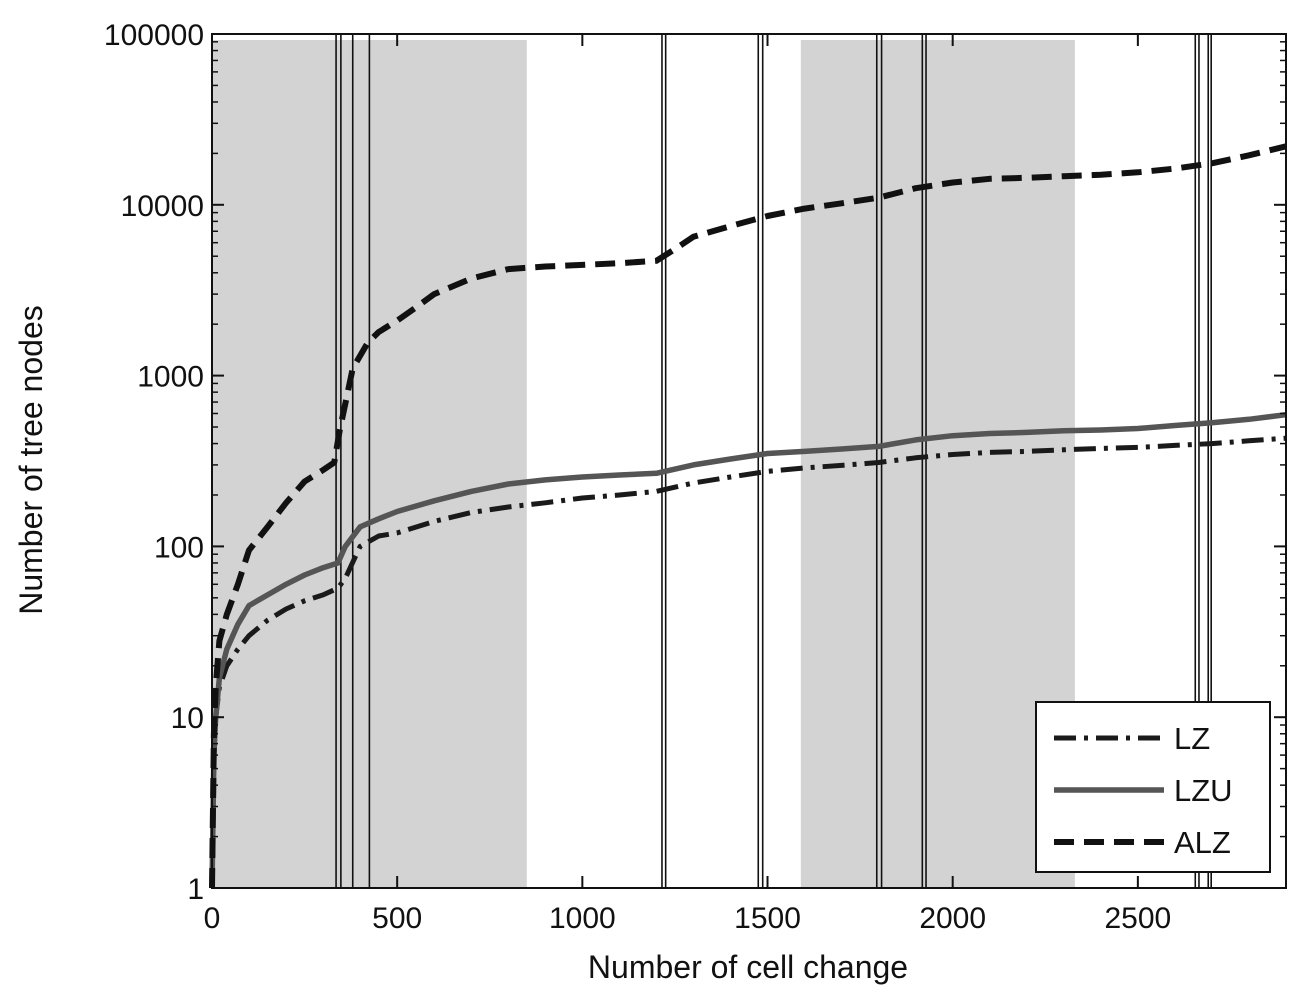 Image resolution: width=1302 pixels, height=1000 pixels. Describe the element at coordinates (212, 918) in the screenshot. I see `x-tick-label-0: 0` at that location.